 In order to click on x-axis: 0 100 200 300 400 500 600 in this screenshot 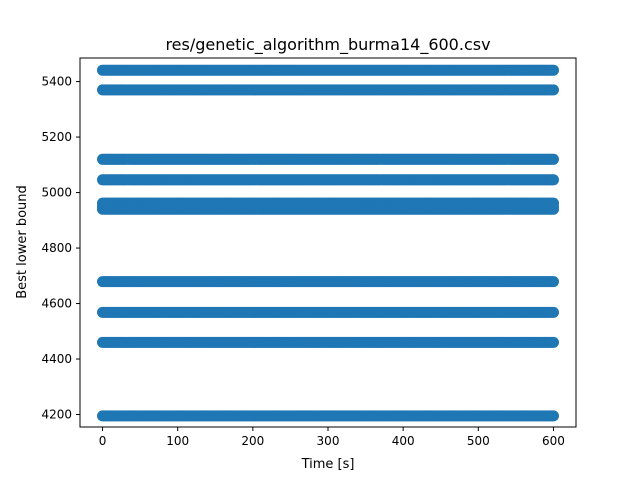, I will do `click(332, 437)`.